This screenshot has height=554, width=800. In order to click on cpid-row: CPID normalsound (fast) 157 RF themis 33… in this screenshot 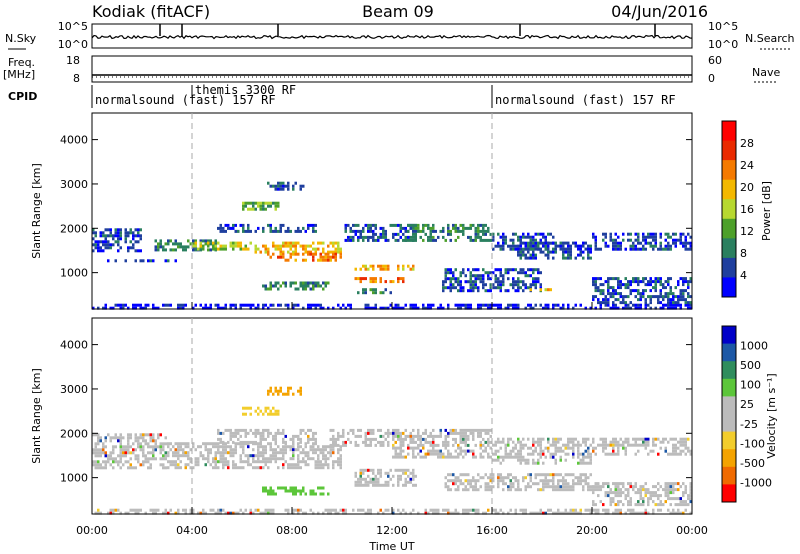, I will do `click(342, 95)`.